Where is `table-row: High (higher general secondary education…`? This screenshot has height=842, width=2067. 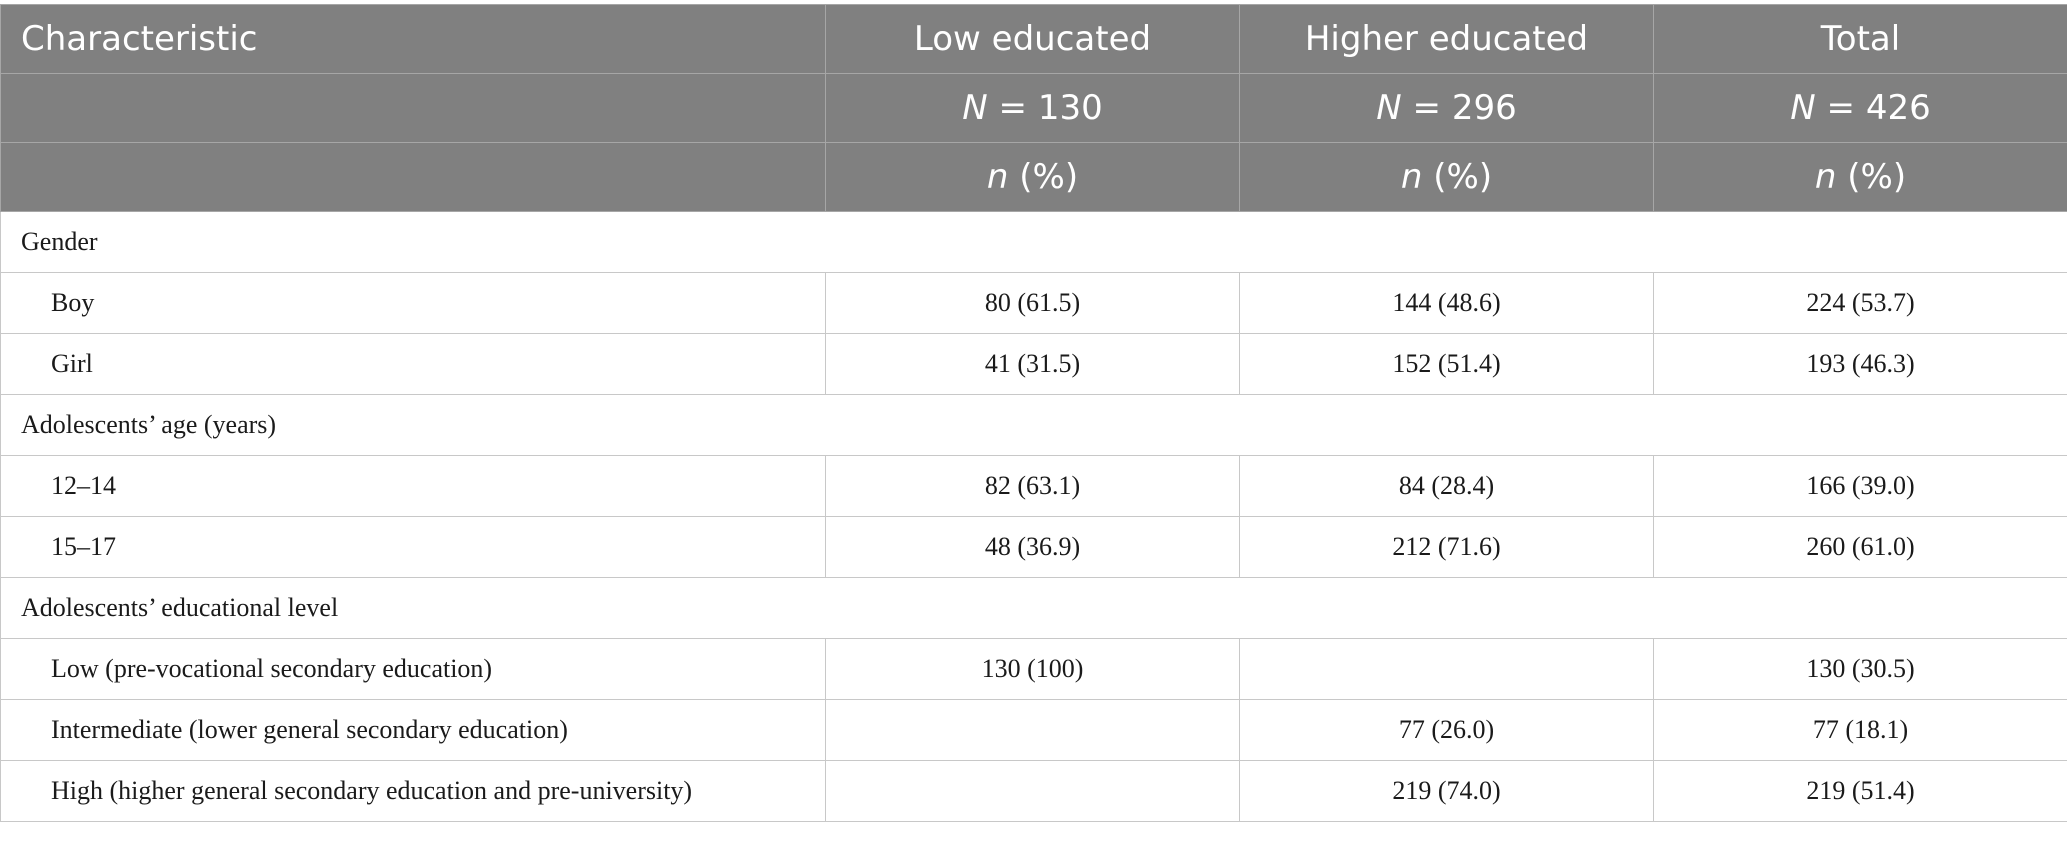
table-row: High (higher general secondary education… is located at coordinates (1033, 791).